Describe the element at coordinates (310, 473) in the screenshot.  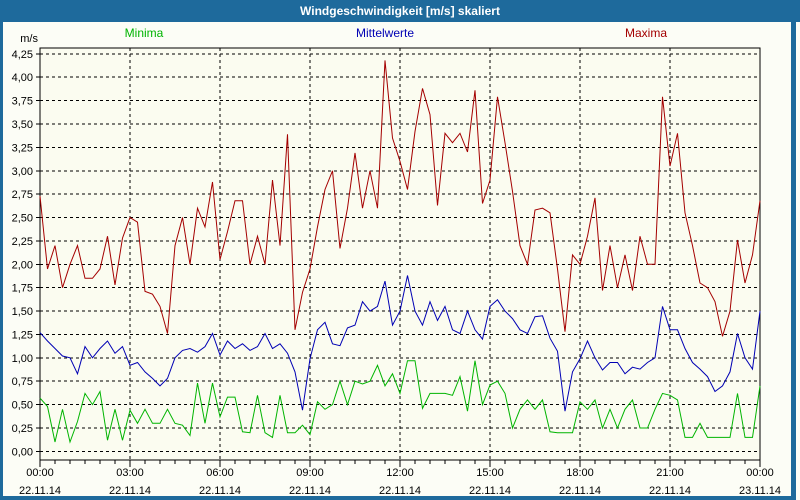
I see `svg-text: 09:00` at that location.